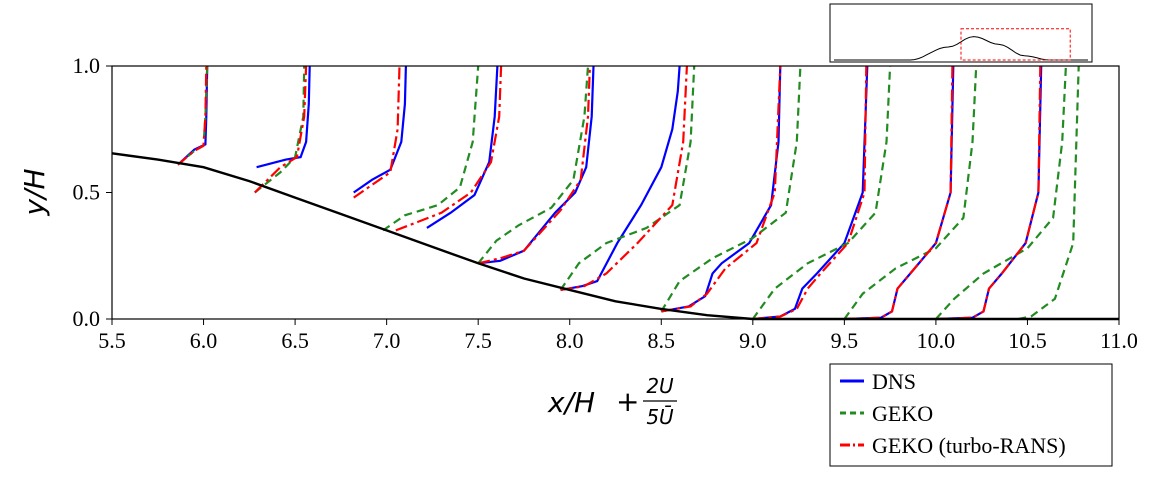 This screenshot has height=484, width=1162. What do you see at coordinates (87, 192) in the screenshot?
I see `y-tick-label: 0.5` at bounding box center [87, 192].